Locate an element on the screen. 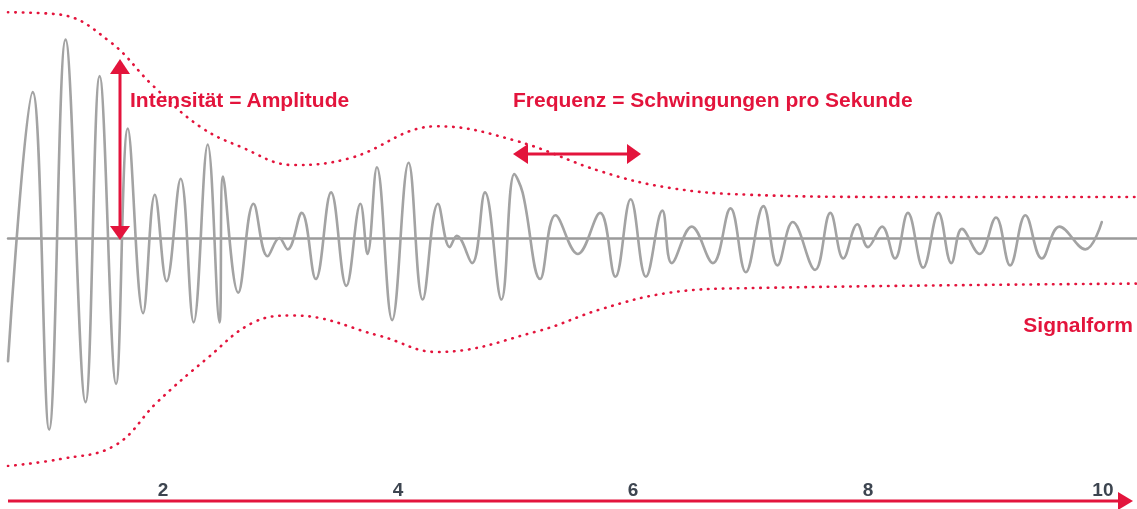  annotation: Frequenz = Schwingungen pro Sekunde is located at coordinates (713, 100).